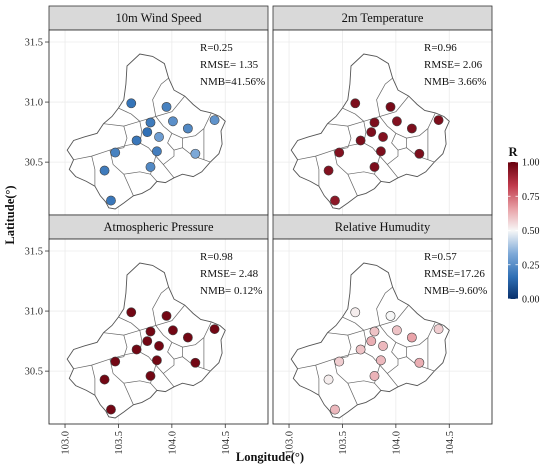  What do you see at coordinates (383, 227) in the screenshot?
I see `panel-title: Relative Humudity` at bounding box center [383, 227].